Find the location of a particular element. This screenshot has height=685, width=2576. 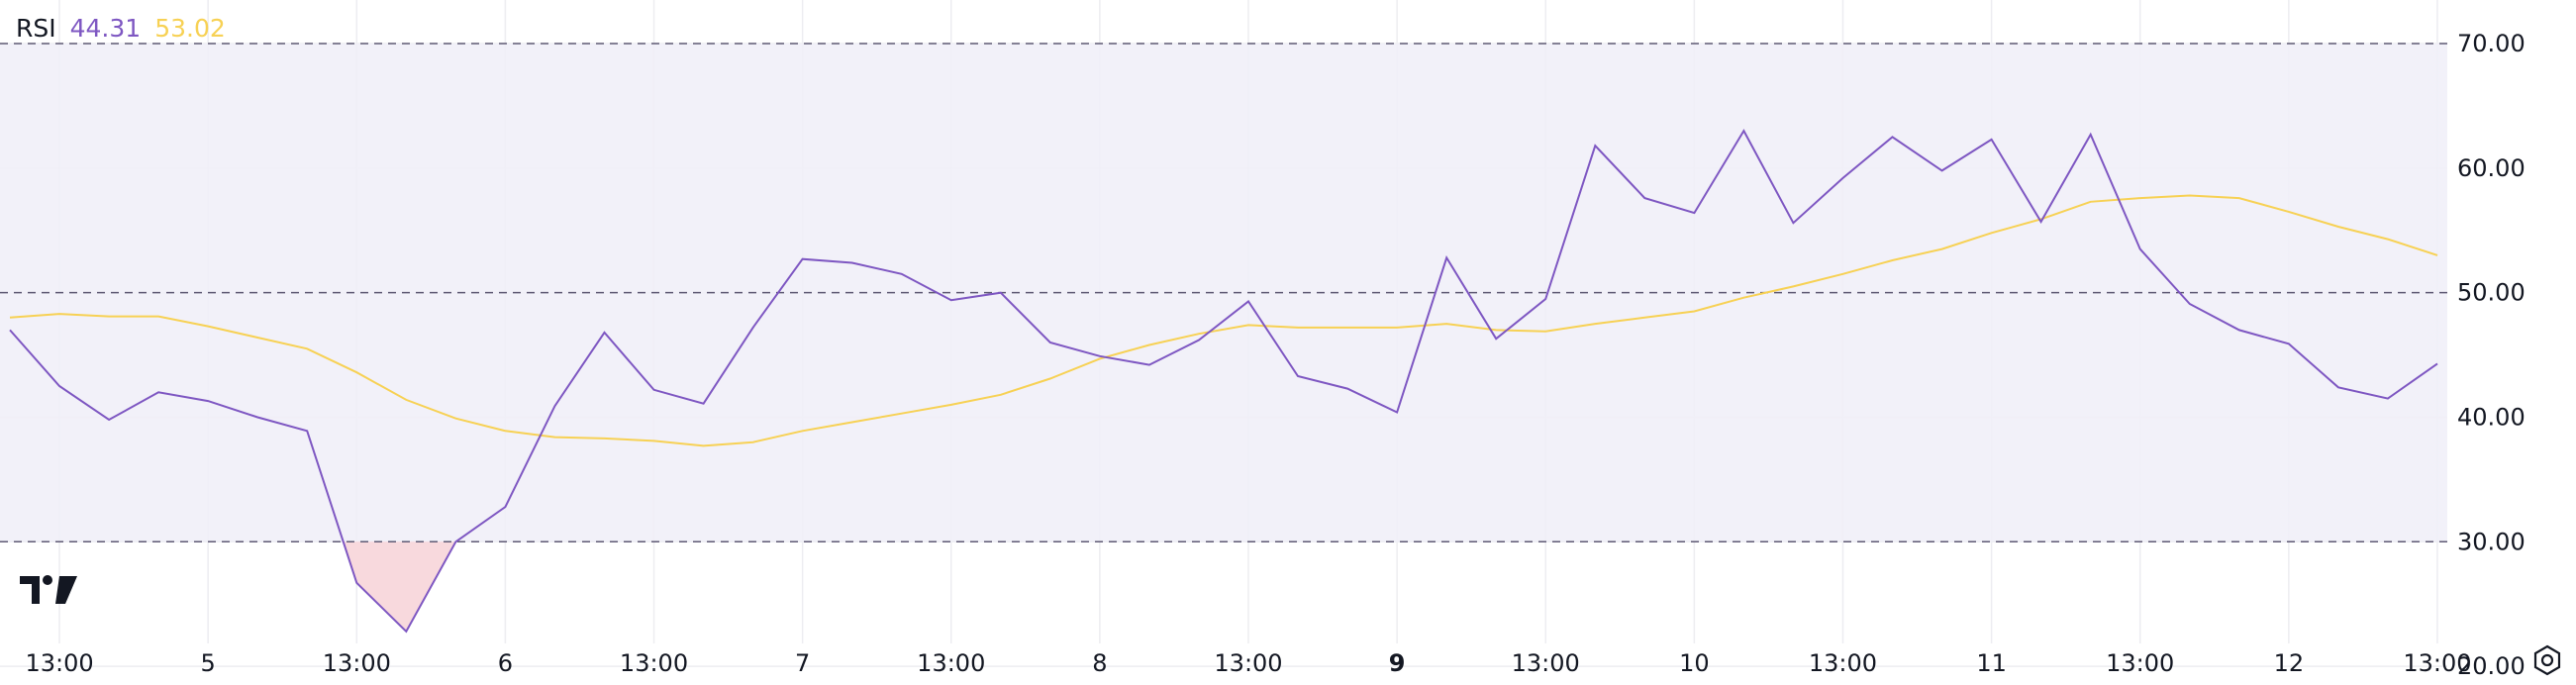

legend-rsi-value: 44.31 is located at coordinates (106, 28).